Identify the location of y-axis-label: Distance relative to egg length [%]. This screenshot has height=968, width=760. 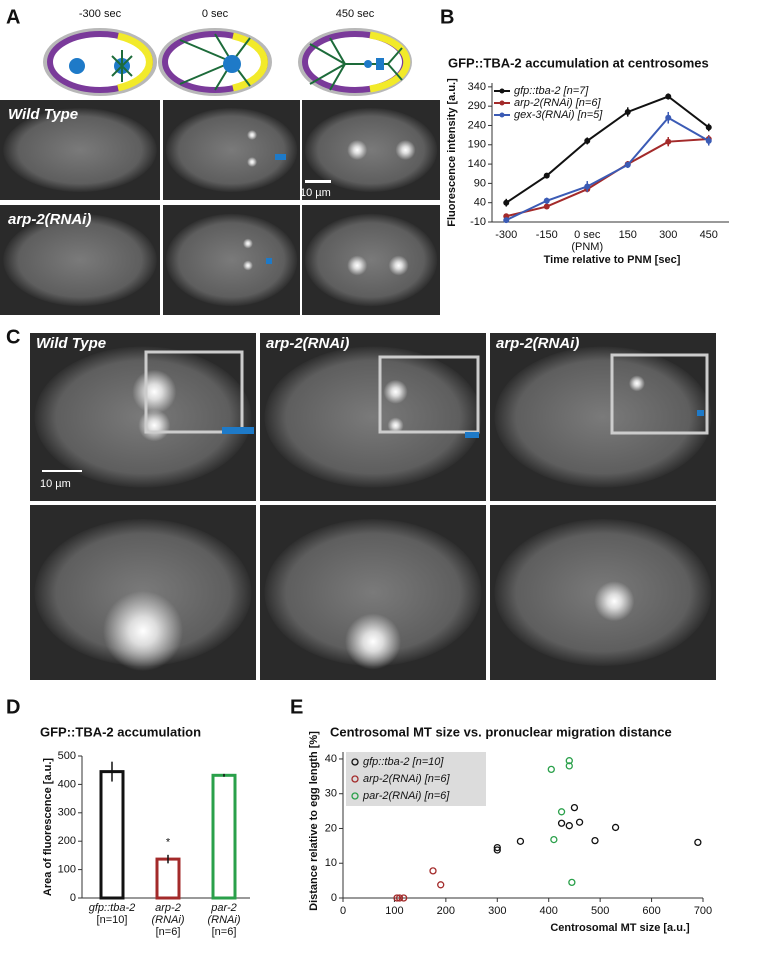
(314, 821).